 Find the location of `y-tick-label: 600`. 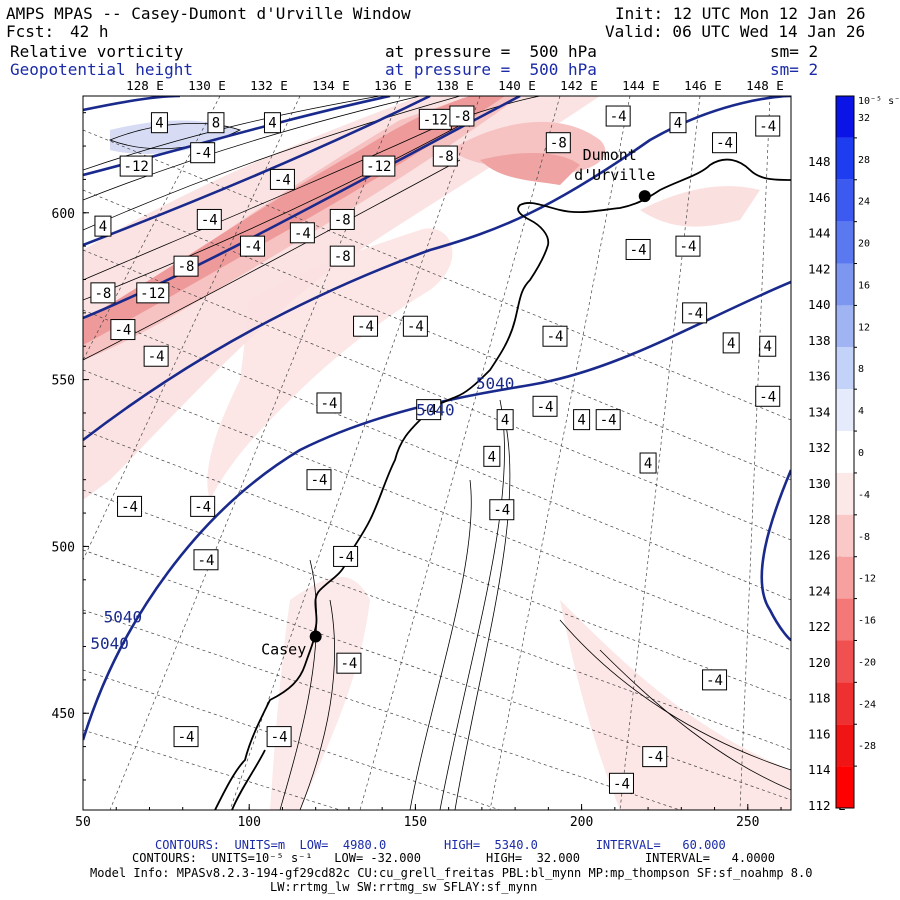

y-tick-label: 600 is located at coordinates (63, 214).